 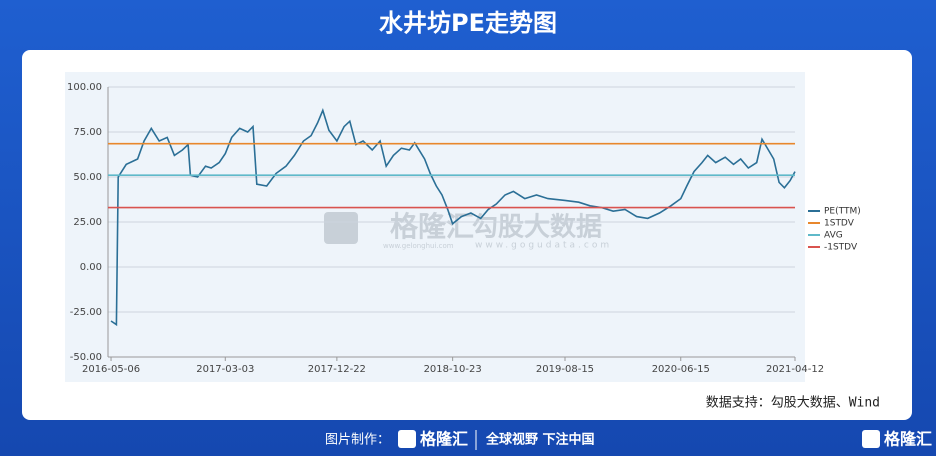 What do you see at coordinates (111, 369) in the screenshot?
I see `x-tick-label: 2016-05-06` at bounding box center [111, 369].